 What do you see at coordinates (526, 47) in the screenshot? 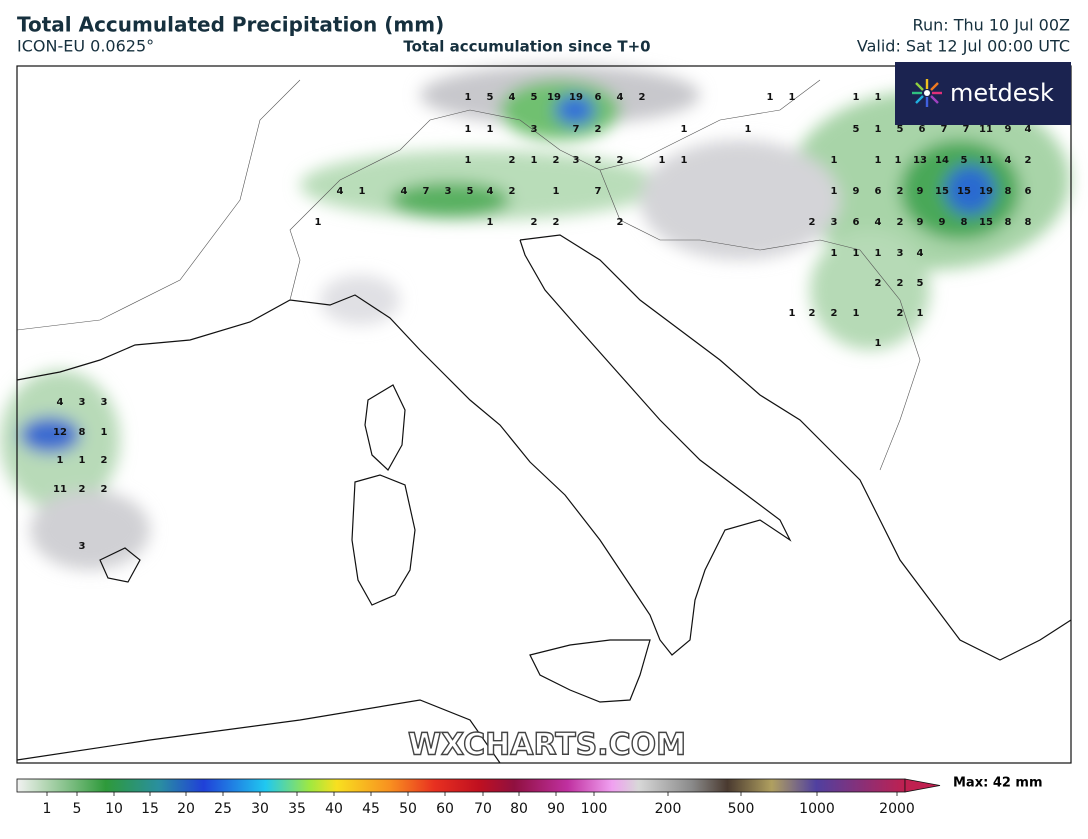
I see `subtitle: Total accumulation since T+0` at bounding box center [526, 47].